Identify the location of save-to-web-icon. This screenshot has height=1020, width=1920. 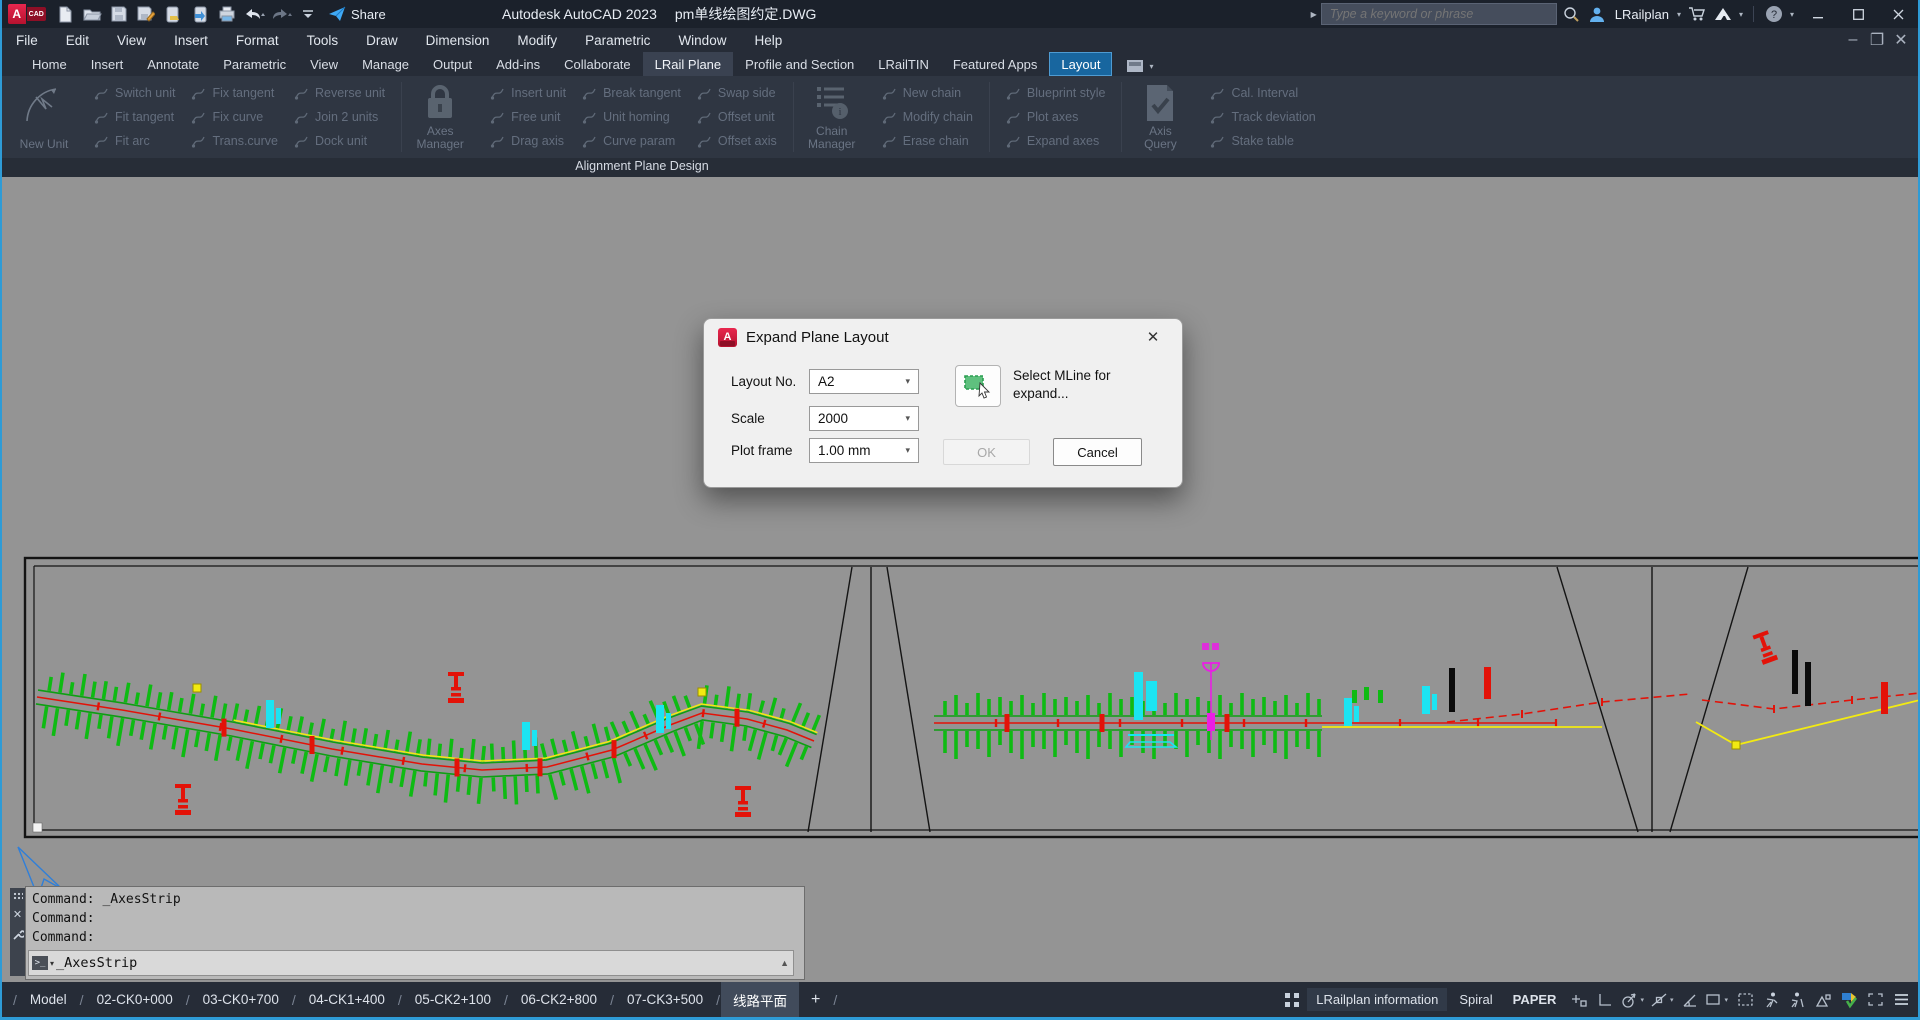
(200, 14).